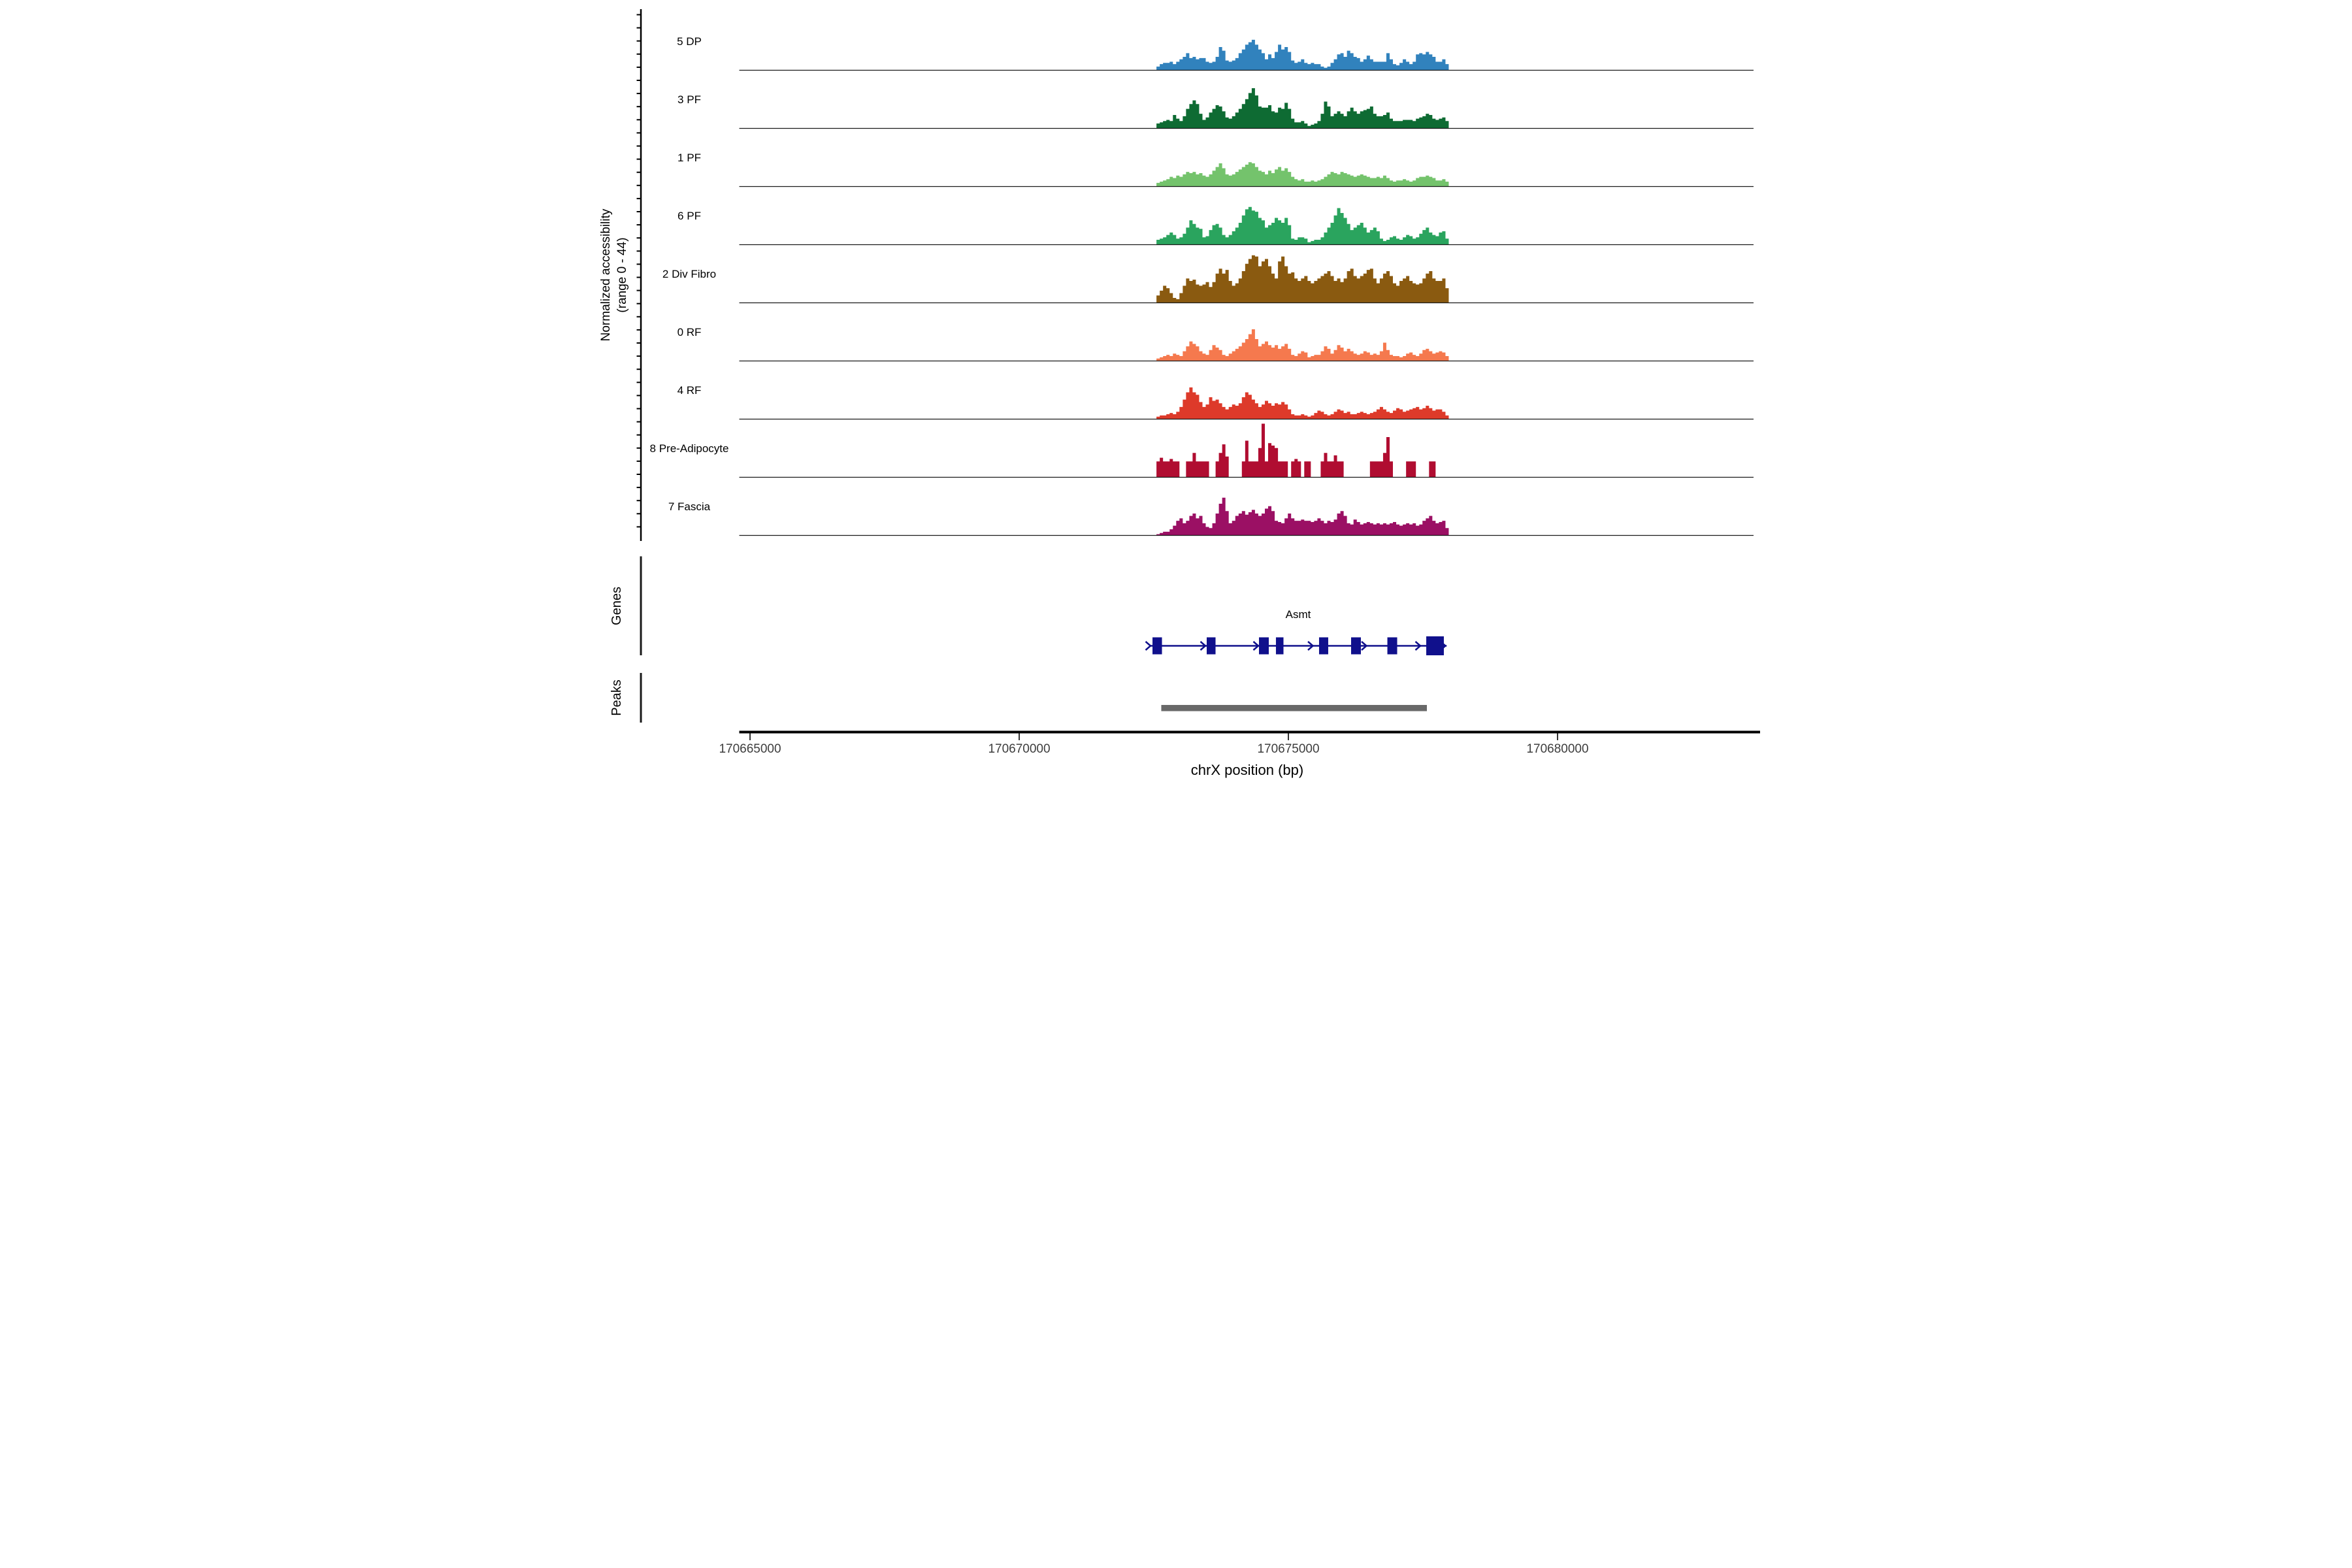  What do you see at coordinates (689, 506) in the screenshot?
I see `track-label: 7 Fascia` at bounding box center [689, 506].